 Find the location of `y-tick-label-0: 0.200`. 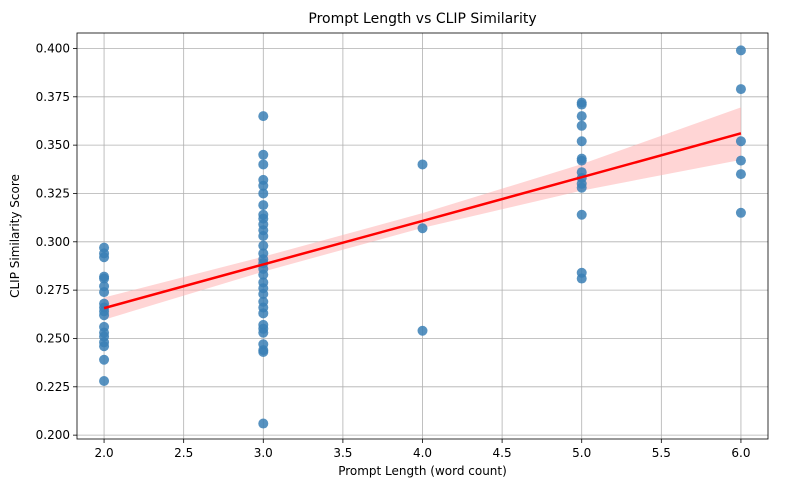

y-tick-label-0: 0.200 is located at coordinates (53, 435).